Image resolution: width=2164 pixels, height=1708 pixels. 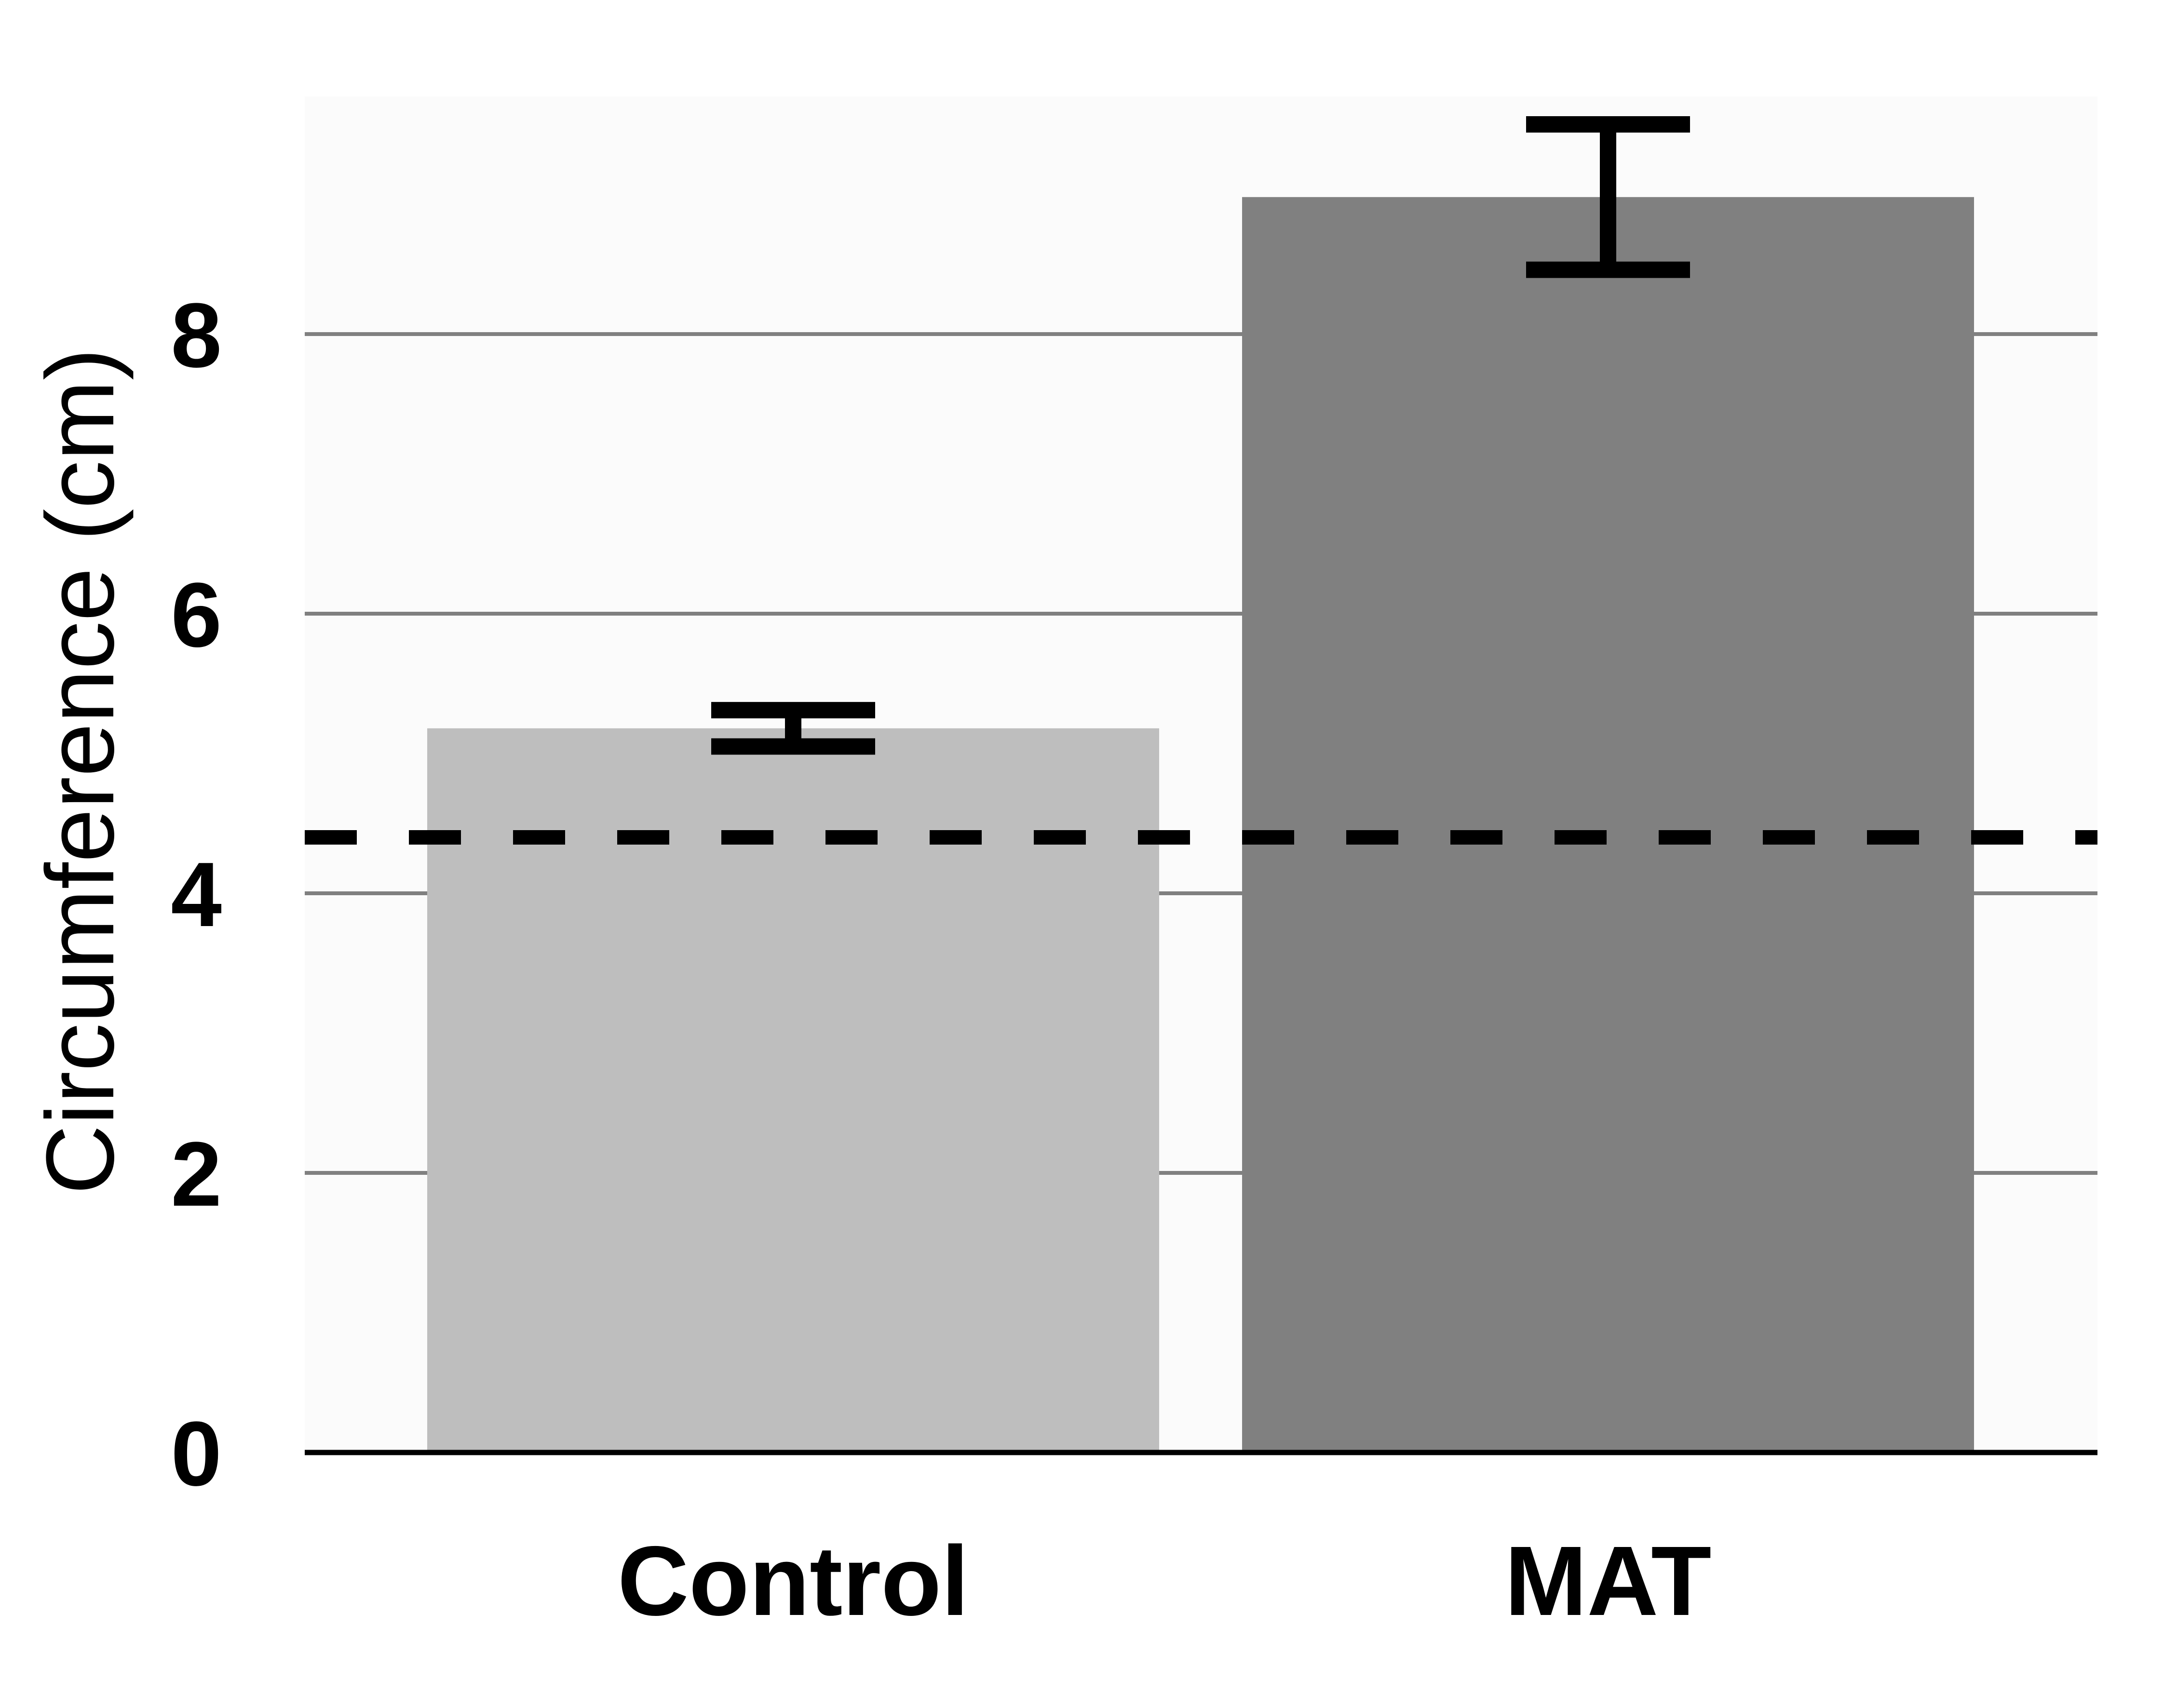 What do you see at coordinates (196, 1454) in the screenshot?
I see `y-tick-label-0: 0` at bounding box center [196, 1454].